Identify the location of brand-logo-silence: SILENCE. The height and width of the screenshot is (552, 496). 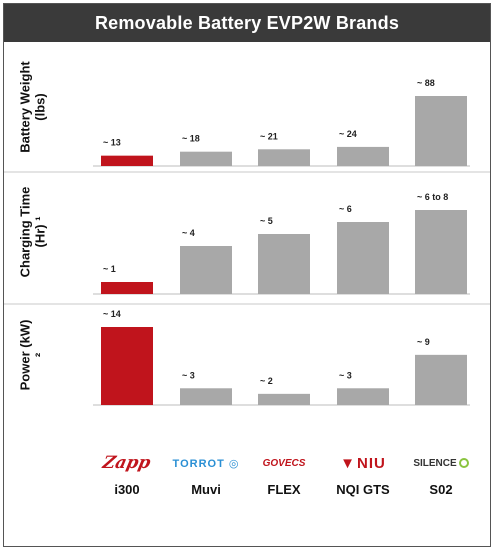
(441, 463).